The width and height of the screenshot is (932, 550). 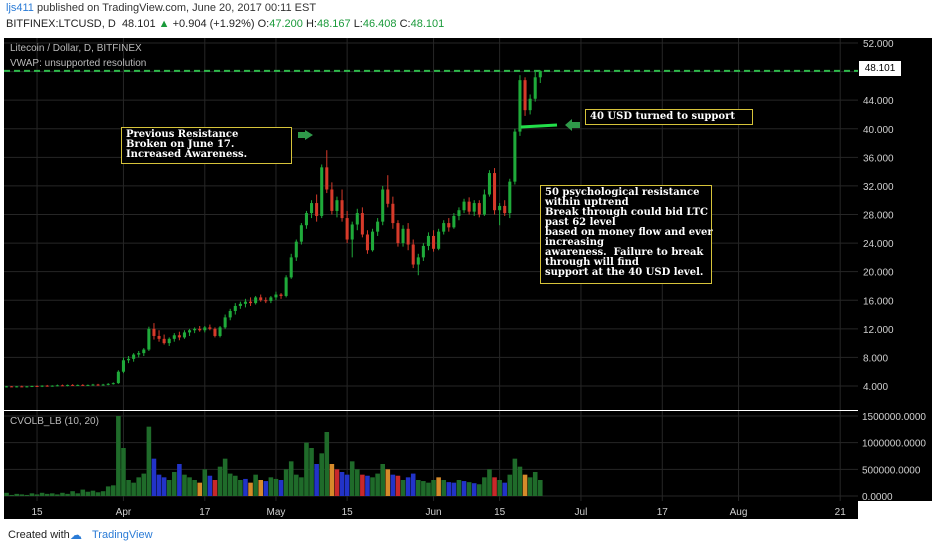 I want to click on time-axis, so click(x=431, y=510).